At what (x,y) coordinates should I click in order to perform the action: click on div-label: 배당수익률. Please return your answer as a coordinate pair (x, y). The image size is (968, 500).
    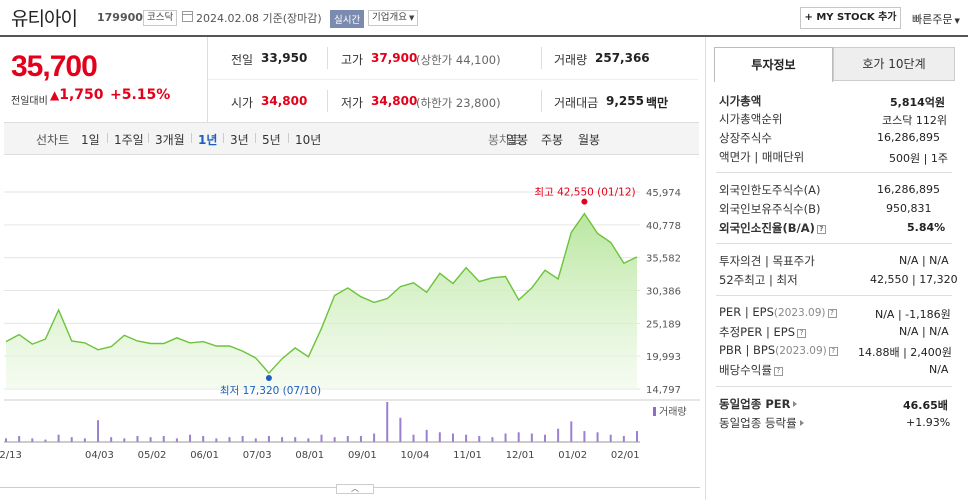
    Looking at the image, I should click on (745, 370).